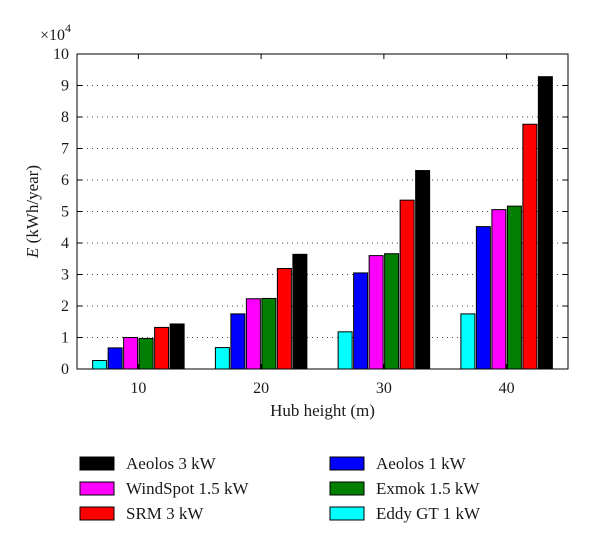 The image size is (600, 548). What do you see at coordinates (421, 463) in the screenshot?
I see `legend-label: Aeolos 1 kW` at bounding box center [421, 463].